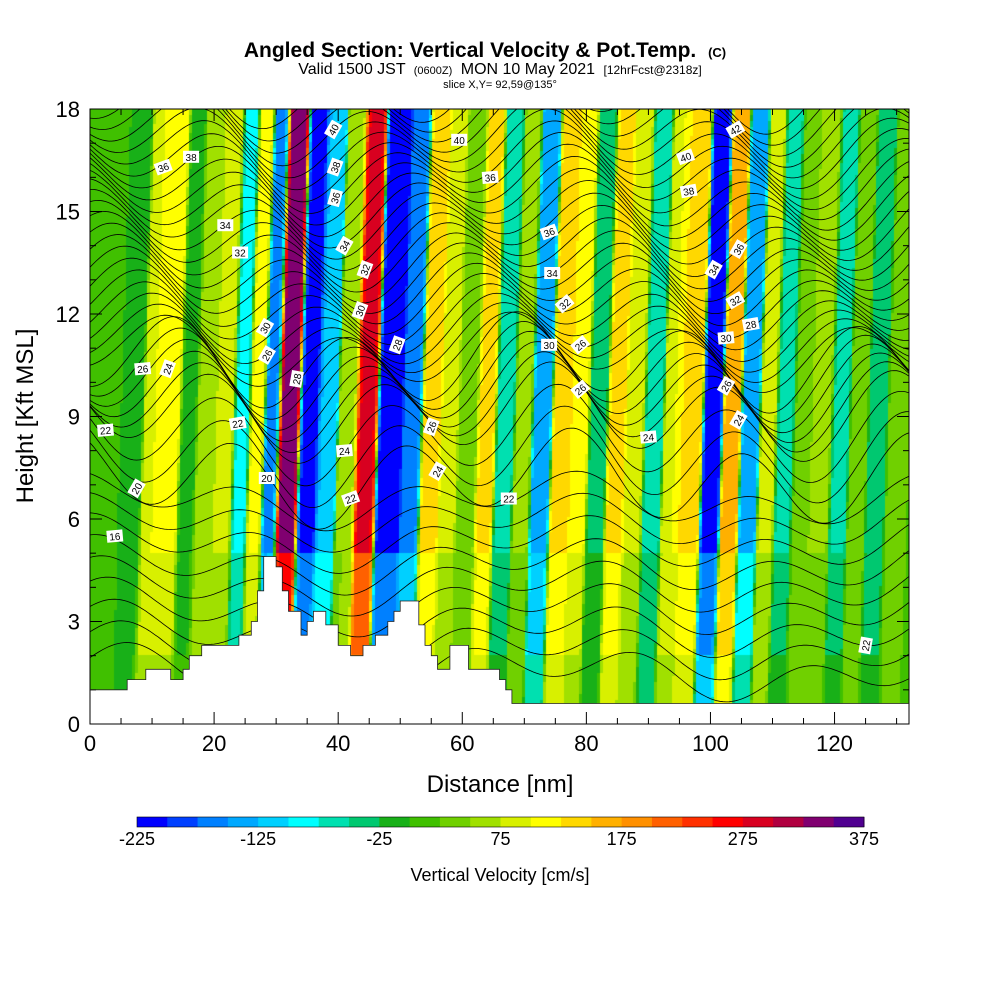 This screenshot has width=1000, height=1000. I want to click on colorbar: -225 -125 -25 75 175 275 375, so click(499, 832).